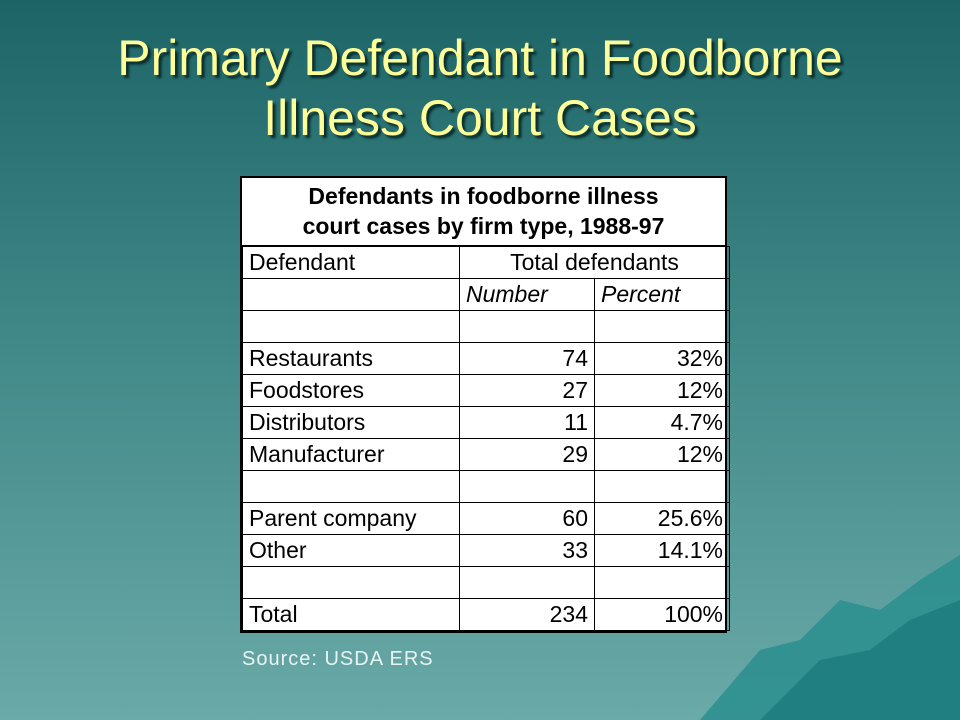 This screenshot has width=960, height=720. I want to click on data-row: Total 234 100%, so click(486, 614).